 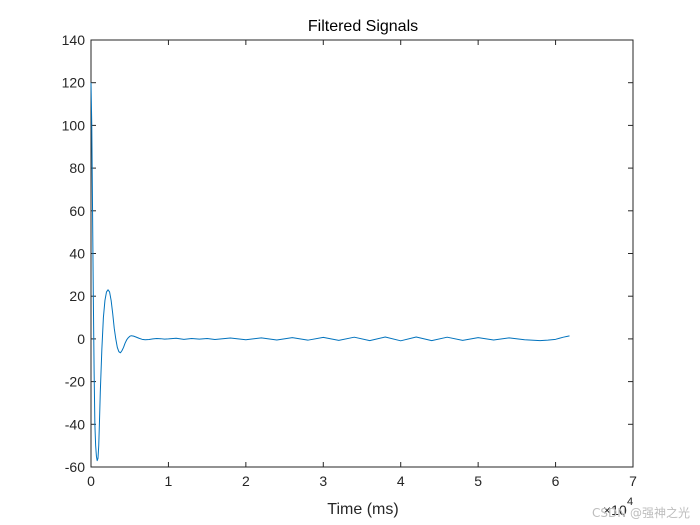 What do you see at coordinates (641, 513) in the screenshot?
I see `watermark-text: CSDN @强神之光` at bounding box center [641, 513].